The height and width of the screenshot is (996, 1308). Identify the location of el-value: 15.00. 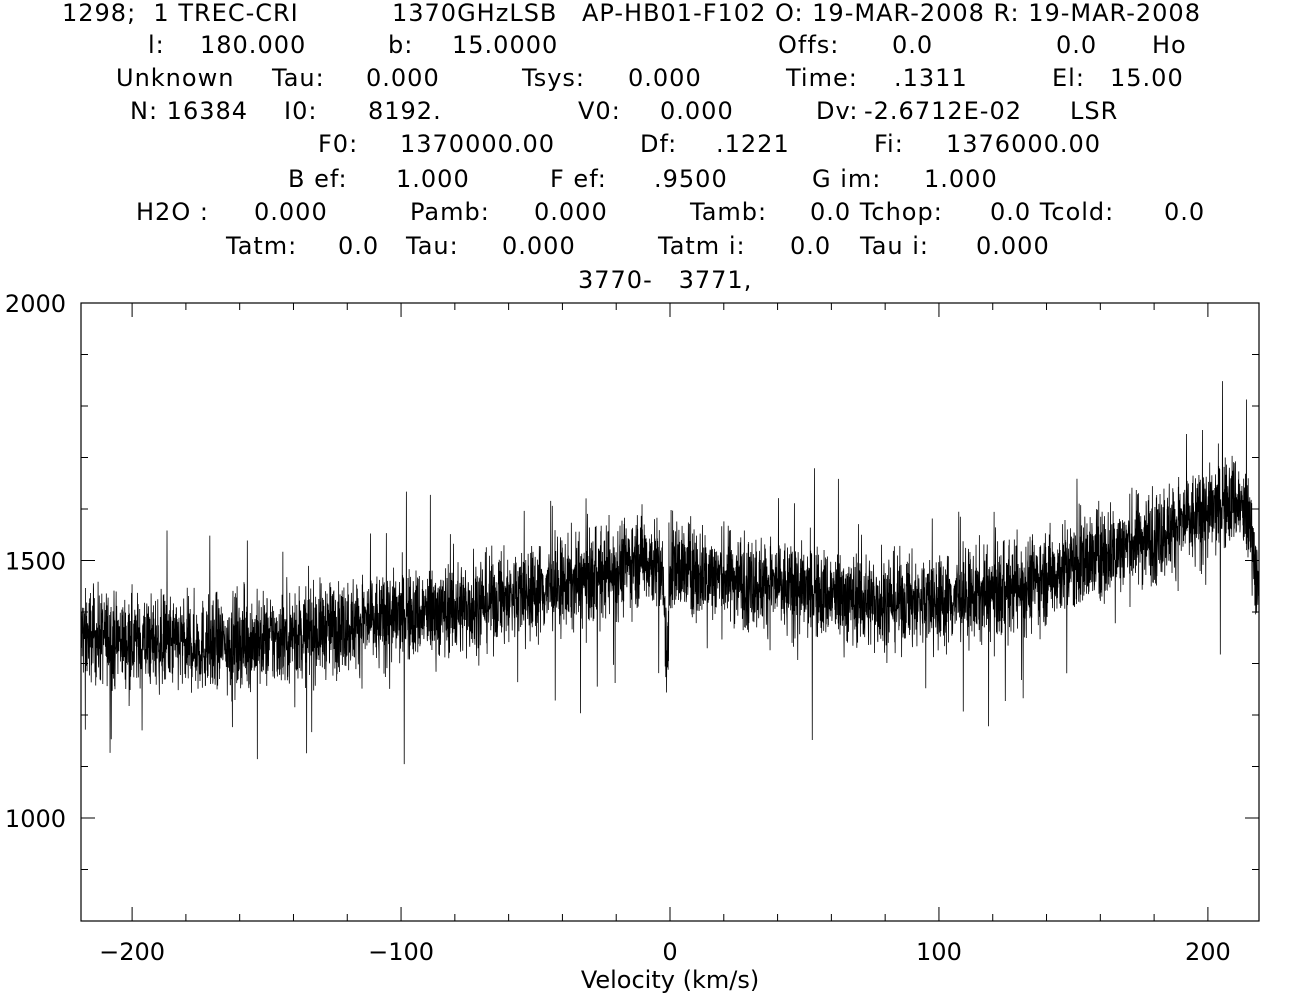
(1147, 78).